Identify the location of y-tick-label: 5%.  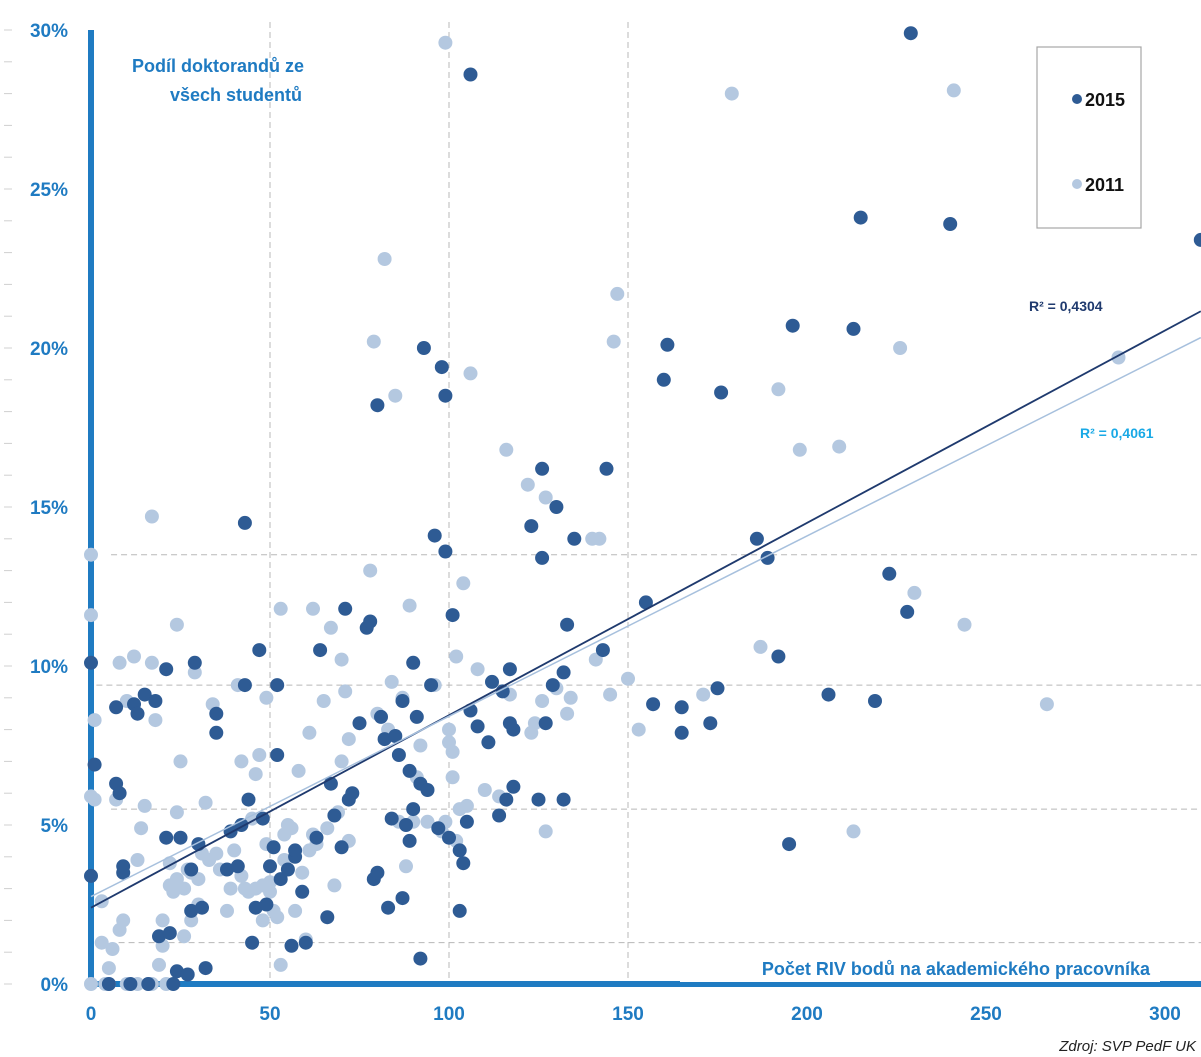
(55, 826).